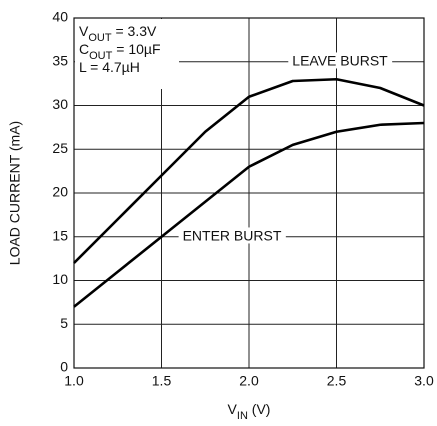 The image size is (437, 426). Describe the element at coordinates (60, 60) in the screenshot. I see `y-tick-label: 35` at that location.